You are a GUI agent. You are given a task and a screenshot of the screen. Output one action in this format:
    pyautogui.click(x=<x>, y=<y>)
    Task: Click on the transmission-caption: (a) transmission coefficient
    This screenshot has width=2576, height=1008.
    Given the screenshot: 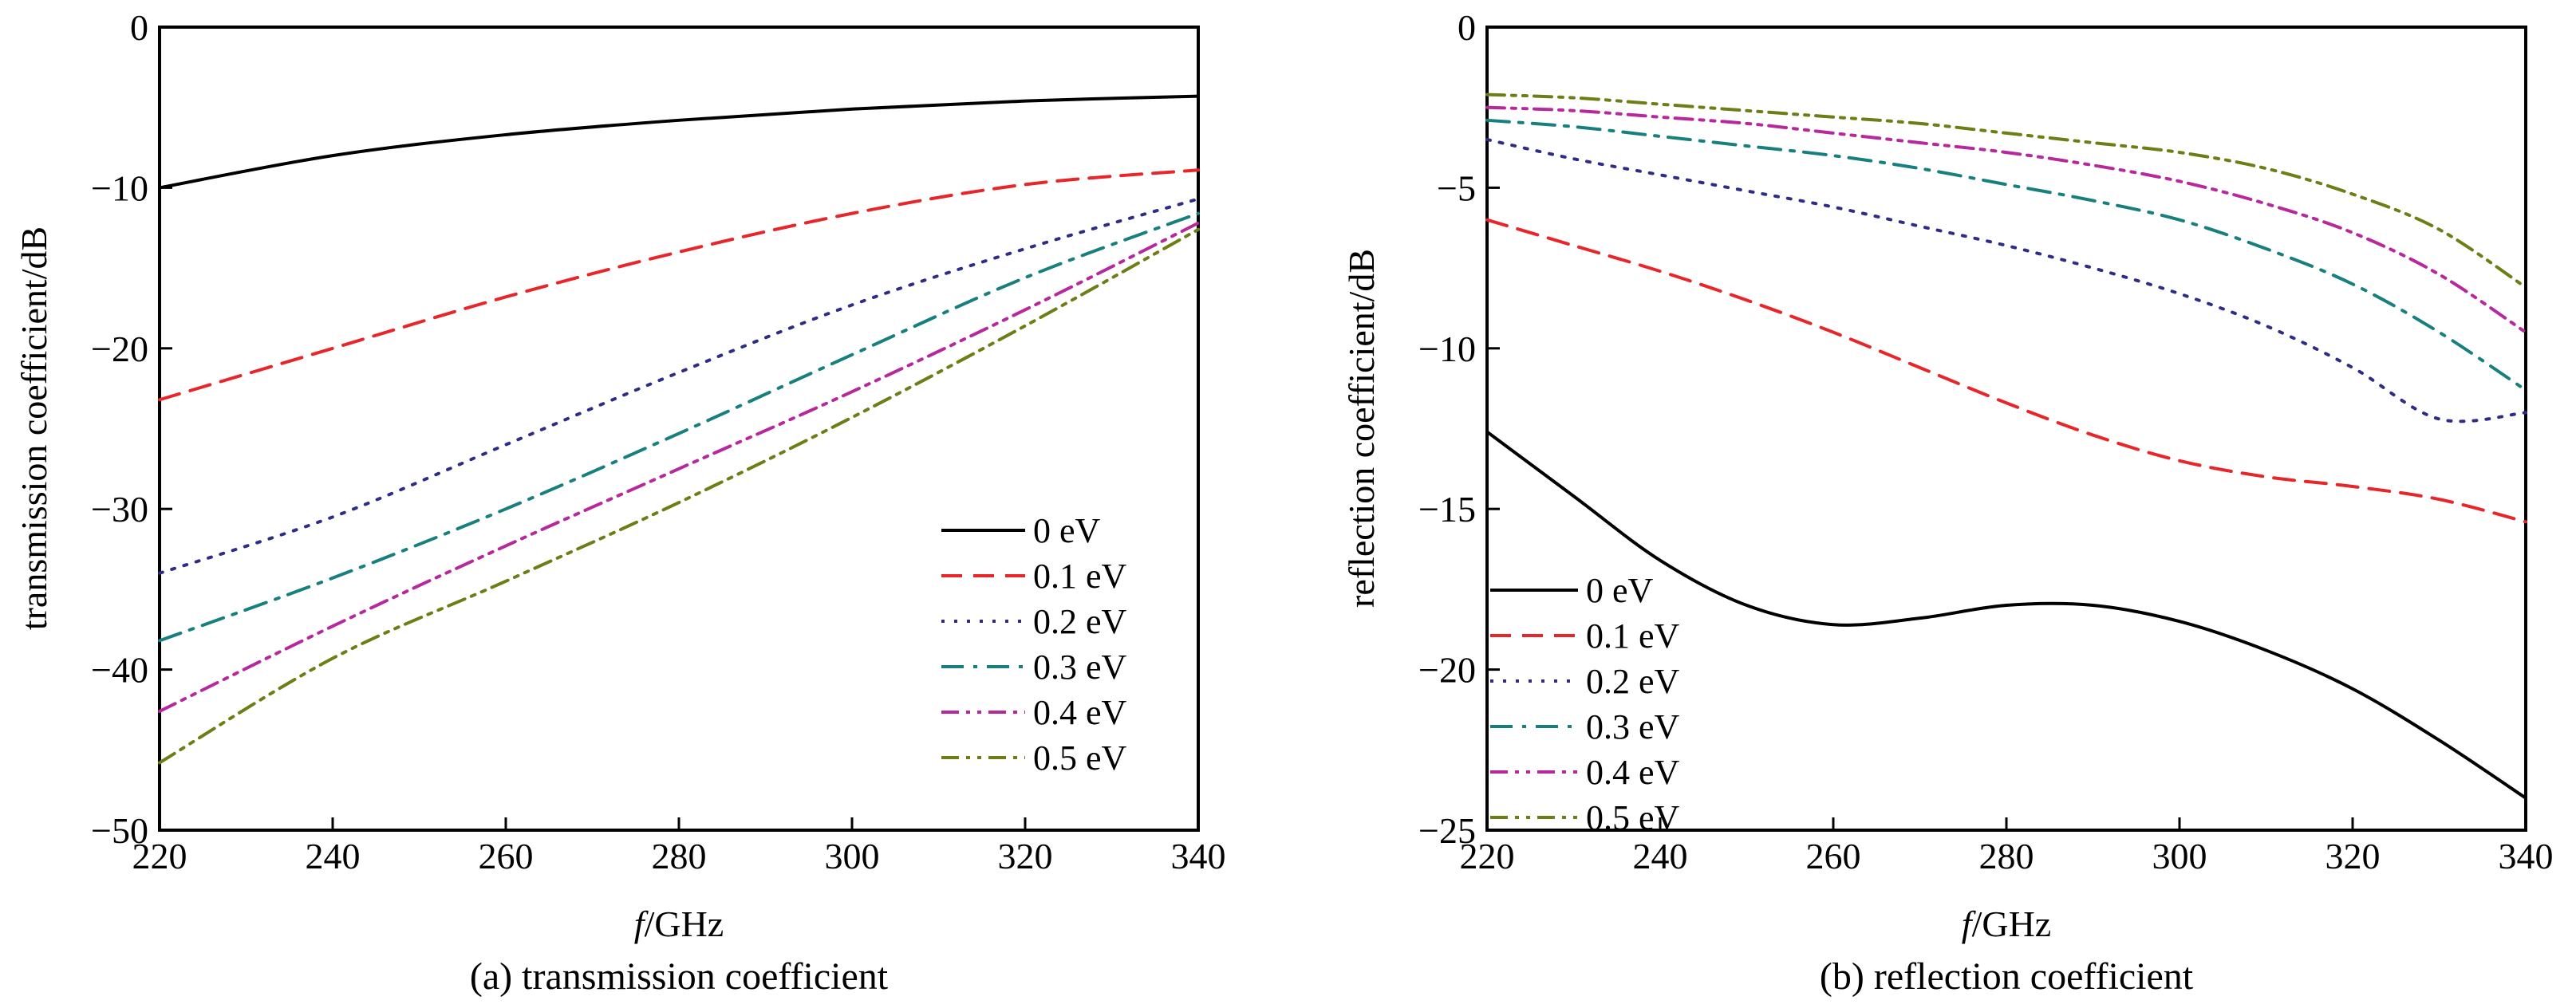 What is the action you would take?
    pyautogui.click(x=679, y=976)
    